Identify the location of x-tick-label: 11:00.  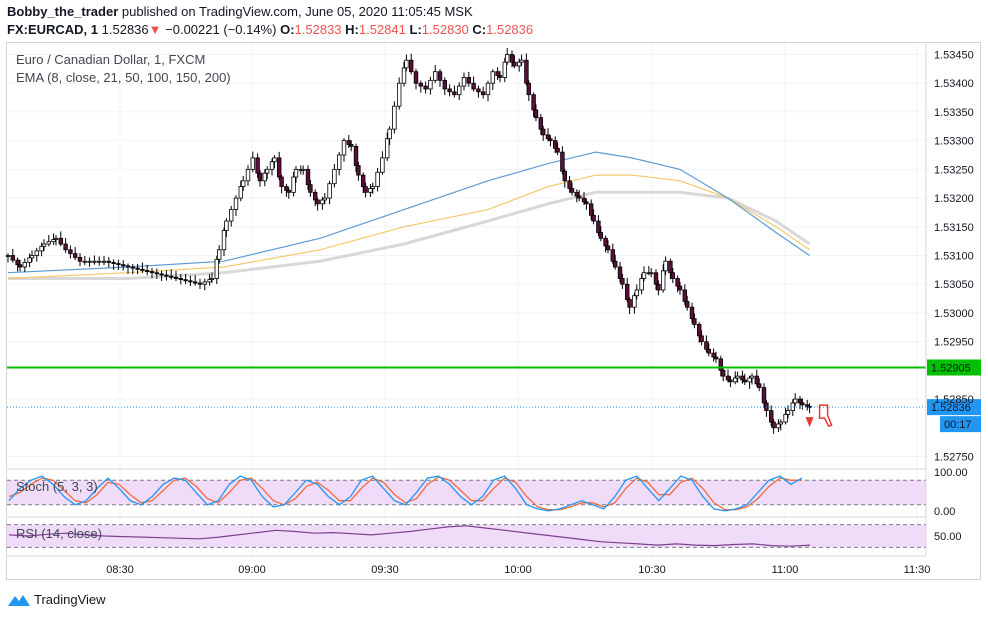
(785, 570).